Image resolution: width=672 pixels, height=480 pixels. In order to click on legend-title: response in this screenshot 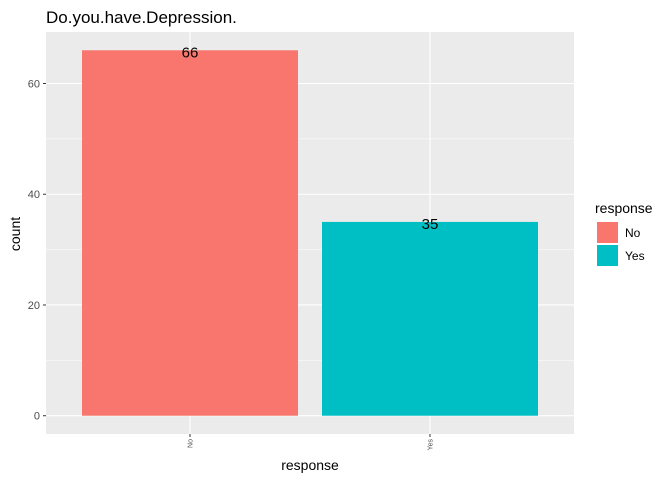, I will do `click(624, 208)`.